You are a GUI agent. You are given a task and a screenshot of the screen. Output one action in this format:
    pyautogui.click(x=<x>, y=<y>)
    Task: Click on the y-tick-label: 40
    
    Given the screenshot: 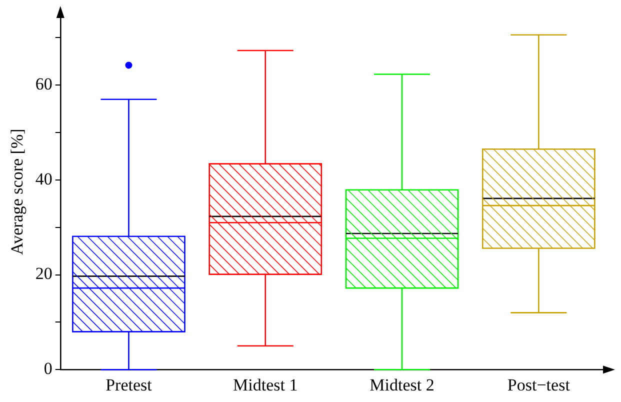 What is the action you would take?
    pyautogui.click(x=43, y=178)
    